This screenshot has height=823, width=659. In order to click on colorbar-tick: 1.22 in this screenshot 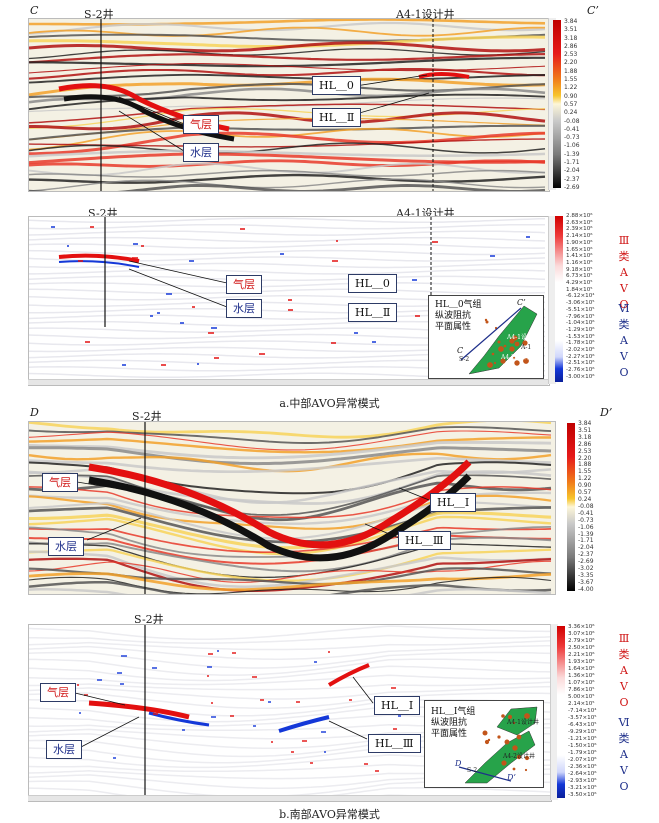, I will do `click(585, 479)`.